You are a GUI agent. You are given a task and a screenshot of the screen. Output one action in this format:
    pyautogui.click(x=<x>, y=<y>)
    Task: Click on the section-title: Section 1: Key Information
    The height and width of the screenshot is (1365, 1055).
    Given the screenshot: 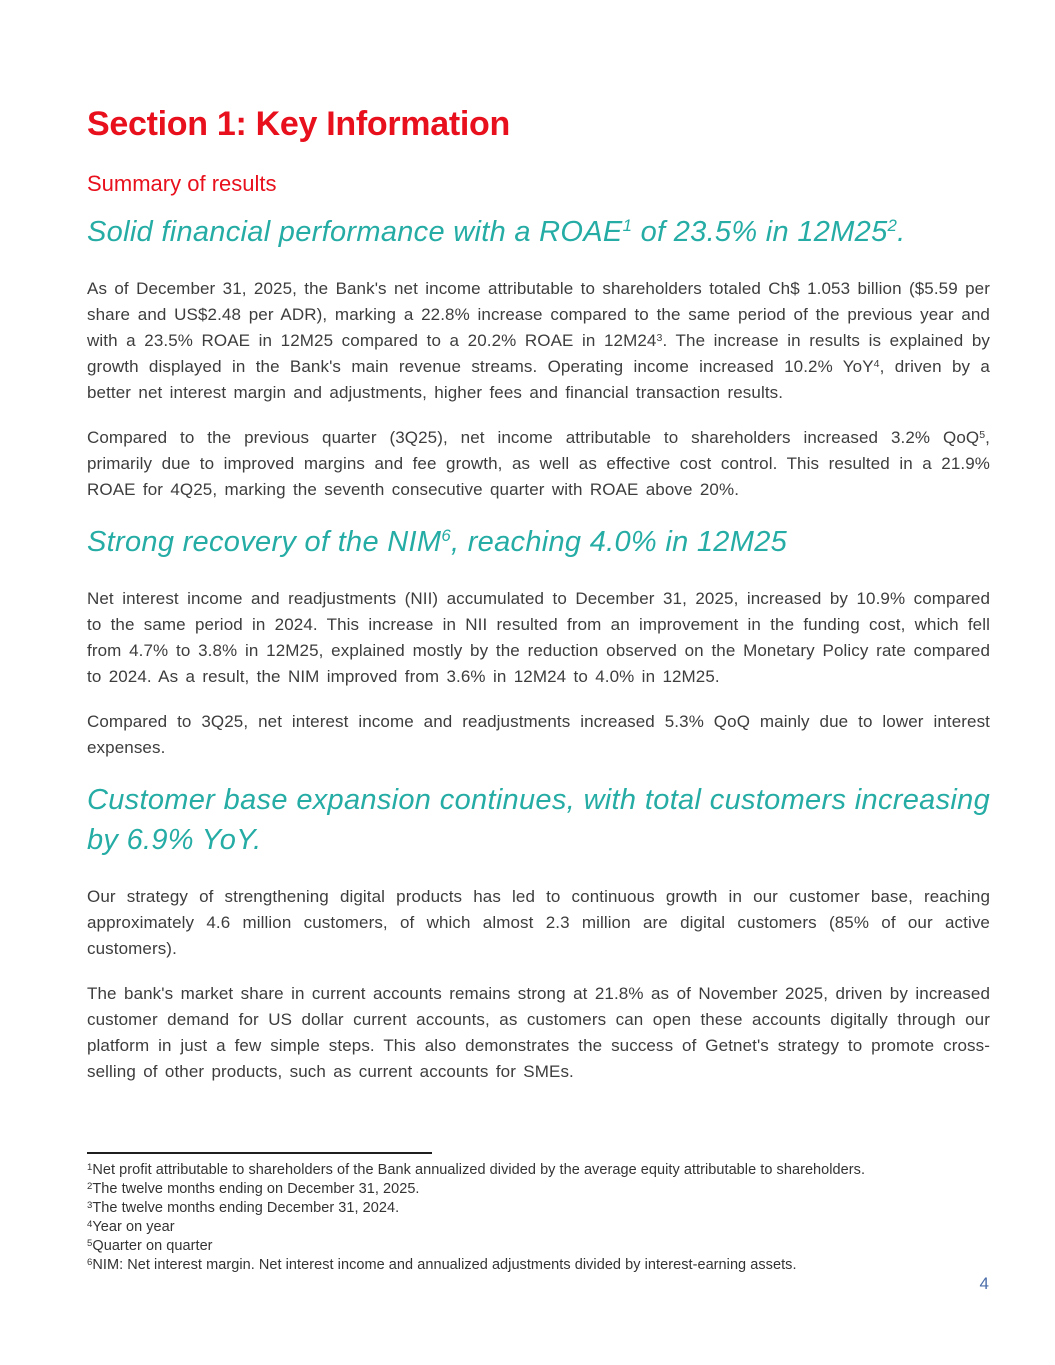 What is the action you would take?
    pyautogui.click(x=298, y=124)
    